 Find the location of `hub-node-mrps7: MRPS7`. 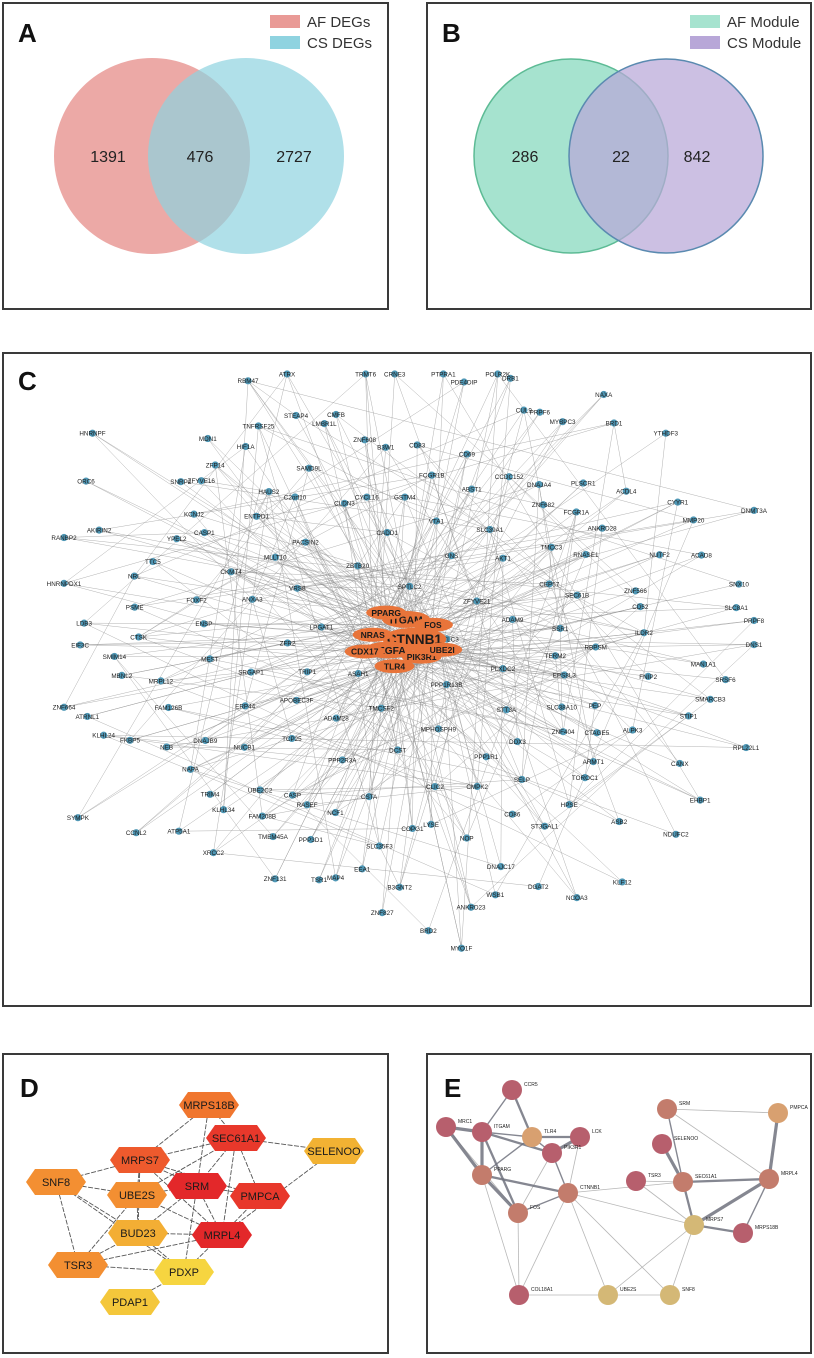

hub-node-mrps7: MRPS7 is located at coordinates (140, 1160).